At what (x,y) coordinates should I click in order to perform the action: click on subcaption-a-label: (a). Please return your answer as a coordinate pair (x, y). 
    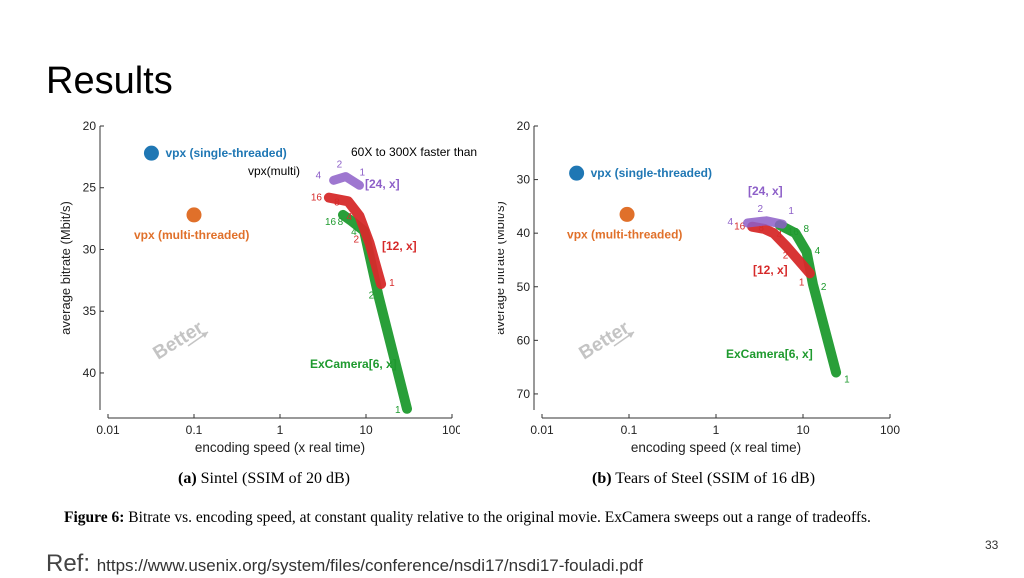
    Looking at the image, I should click on (187, 478).